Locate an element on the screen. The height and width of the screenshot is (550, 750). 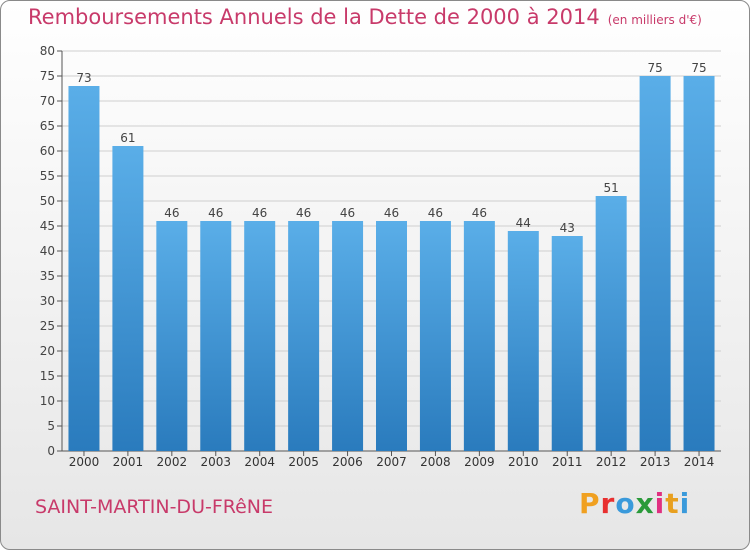
y-tick-label: 5 is located at coordinates (51, 426).